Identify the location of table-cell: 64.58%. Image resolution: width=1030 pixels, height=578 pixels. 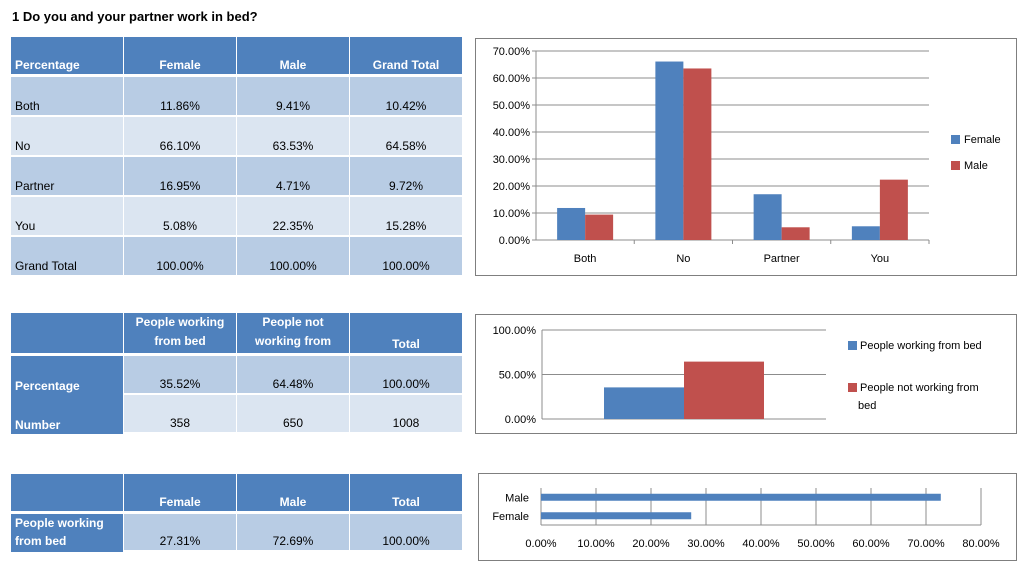
(406, 137).